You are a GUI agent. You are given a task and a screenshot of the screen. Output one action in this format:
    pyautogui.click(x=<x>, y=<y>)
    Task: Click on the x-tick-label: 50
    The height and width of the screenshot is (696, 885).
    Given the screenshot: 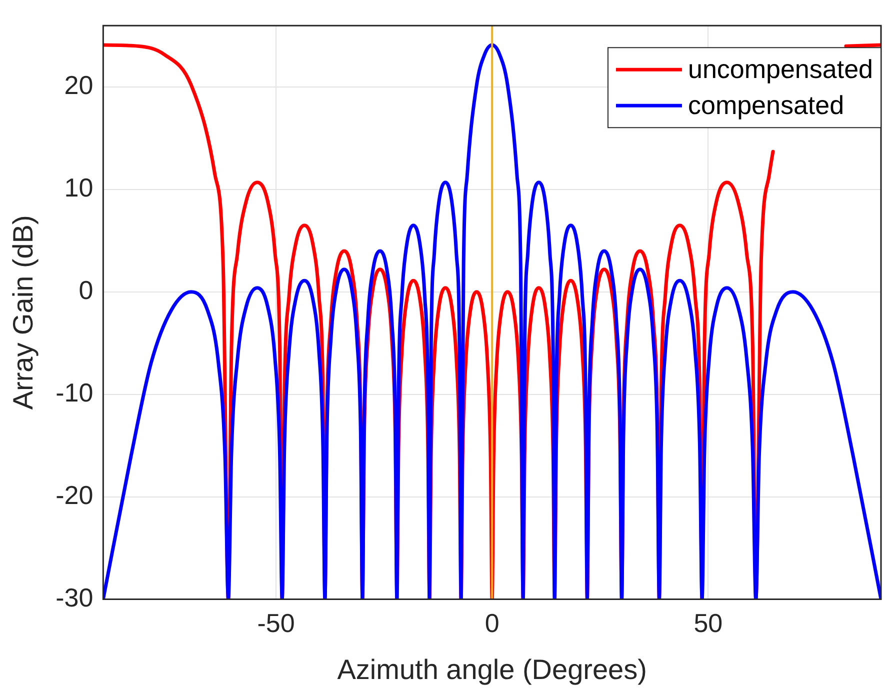 What is the action you would take?
    pyautogui.click(x=708, y=623)
    